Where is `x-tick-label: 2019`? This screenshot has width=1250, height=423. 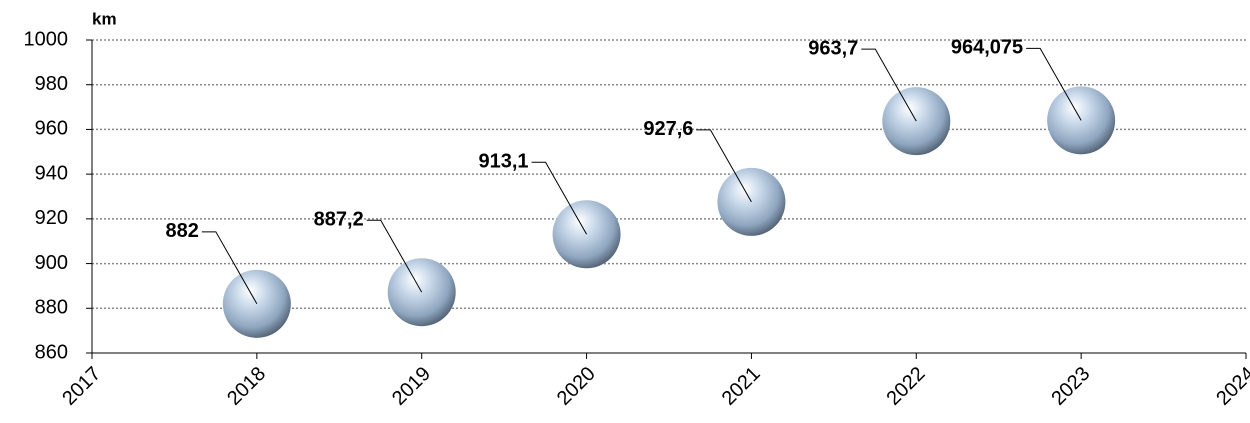
x-tick-label: 2019 is located at coordinates (411, 386).